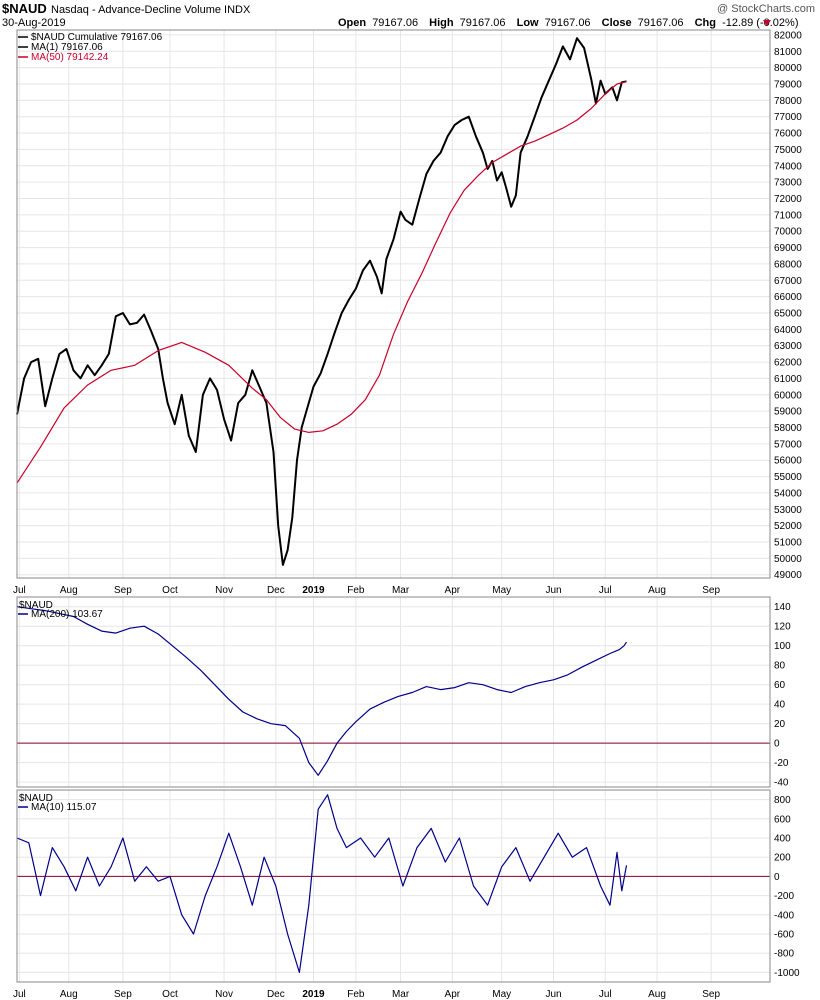 This screenshot has width=820, height=1000. What do you see at coordinates (70, 57) in the screenshot?
I see `legend-ma50: MA(50) 79142.24` at bounding box center [70, 57].